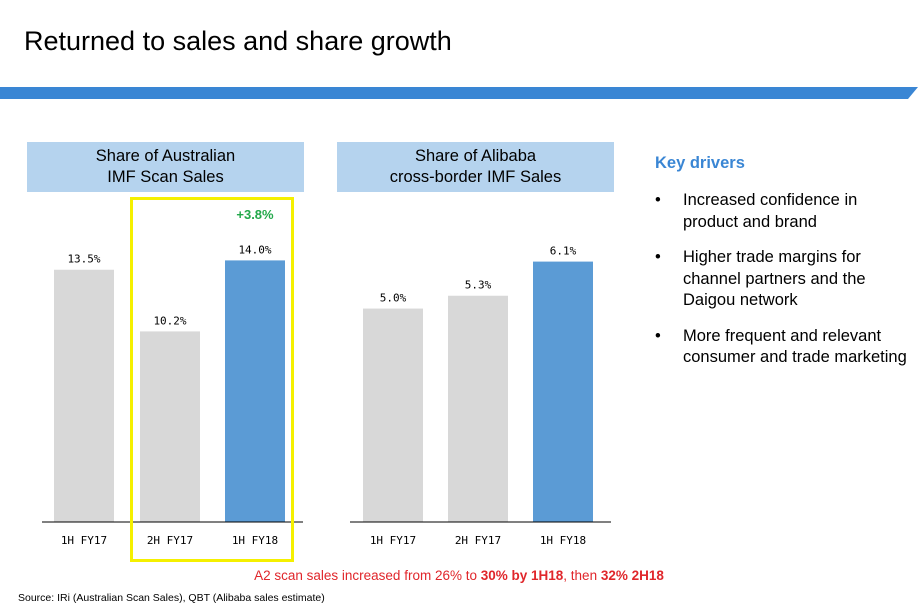 Image resolution: width=918 pixels, height=607 pixels. What do you see at coordinates (475, 167) in the screenshot?
I see `chart2-header: Share of Alibaba cross-border IMF Sales` at bounding box center [475, 167].